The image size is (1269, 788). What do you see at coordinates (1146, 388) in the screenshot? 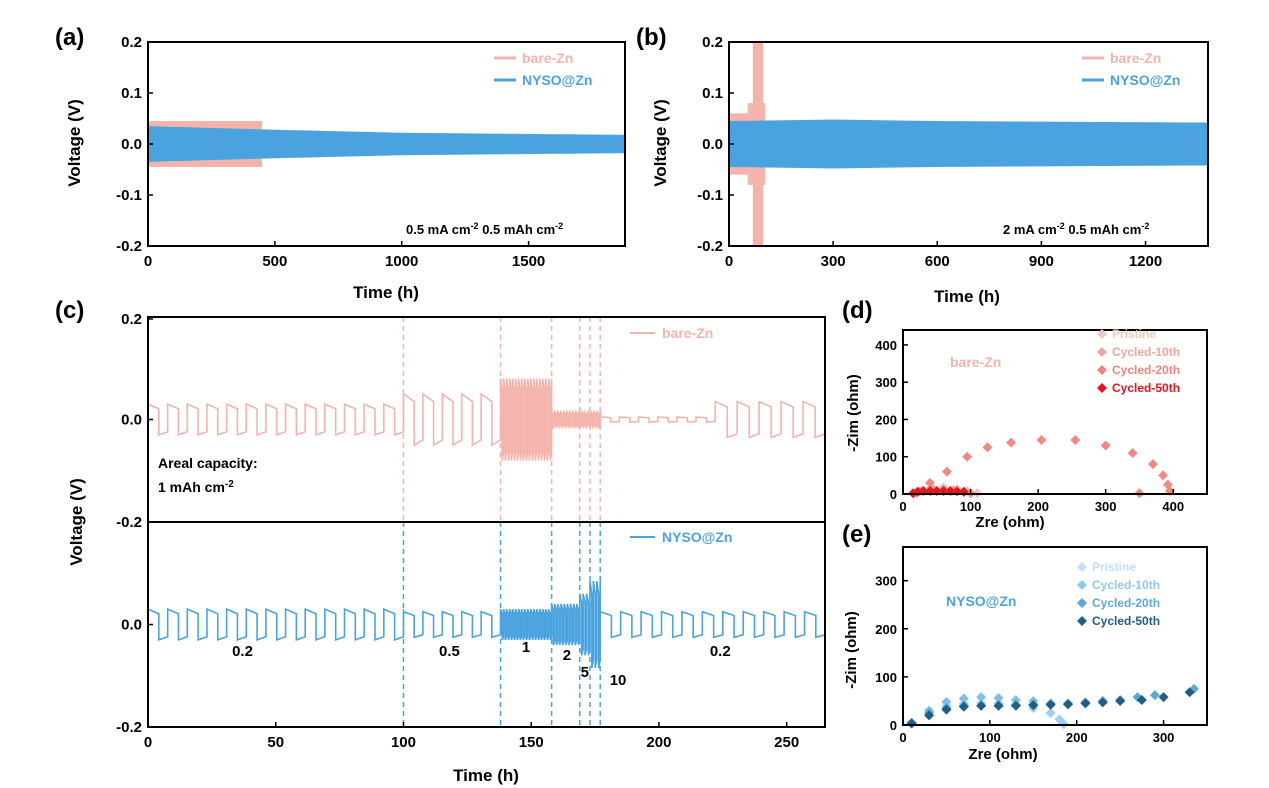
I see `legend-label: Cycled-50th` at bounding box center [1146, 388].